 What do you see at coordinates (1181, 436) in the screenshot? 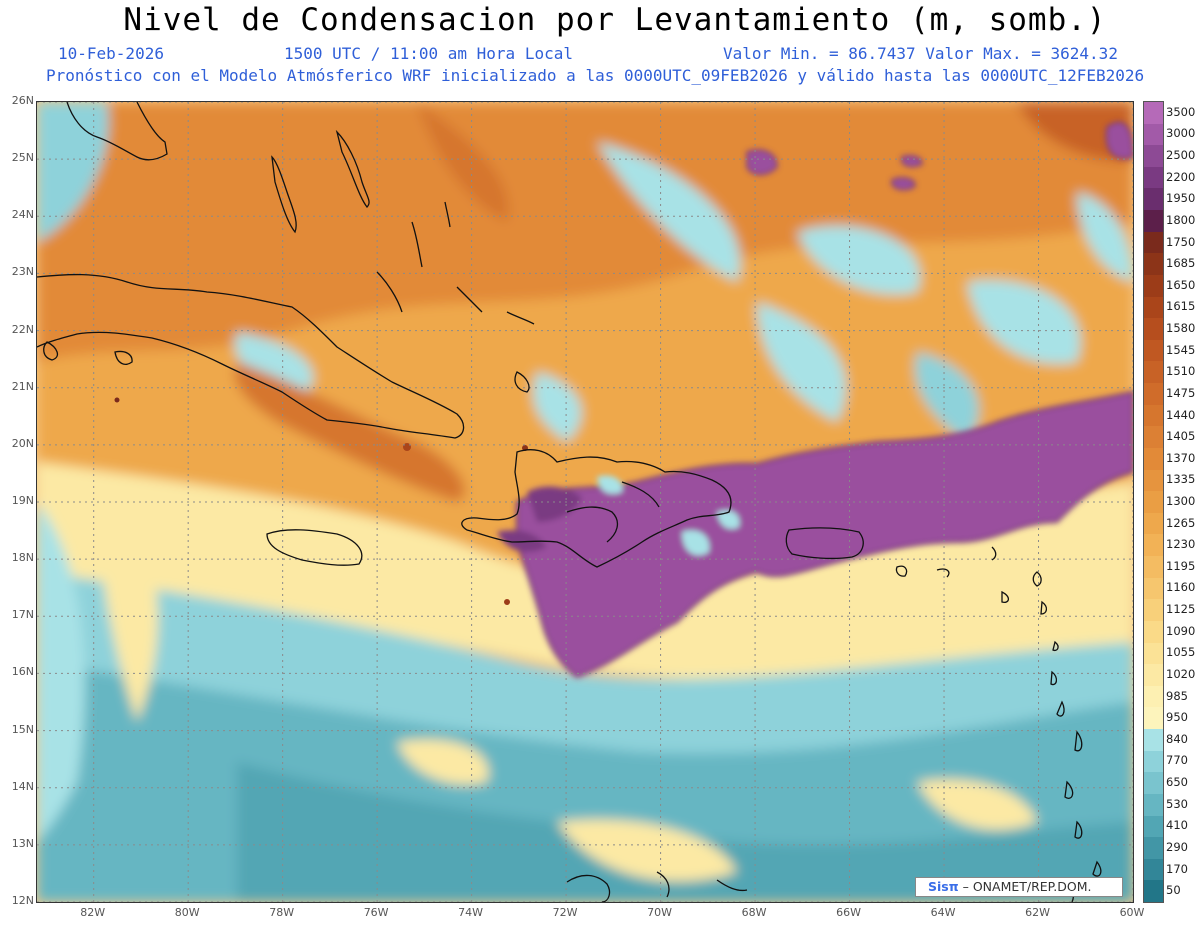
I see `colorbar-label: 1405` at bounding box center [1181, 436].